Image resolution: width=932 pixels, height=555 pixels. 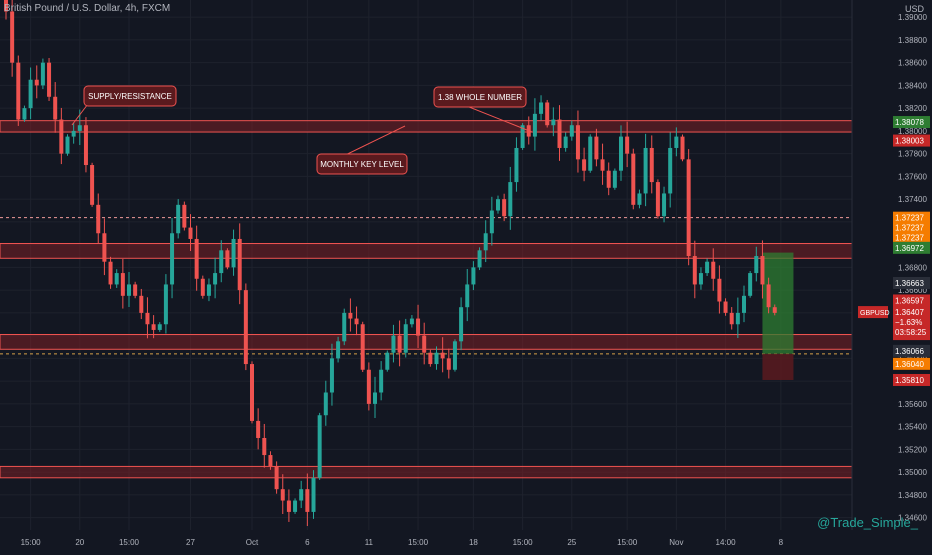 What do you see at coordinates (912, 199) in the screenshot?
I see `y-tick-label: 1.37400` at bounding box center [912, 199].